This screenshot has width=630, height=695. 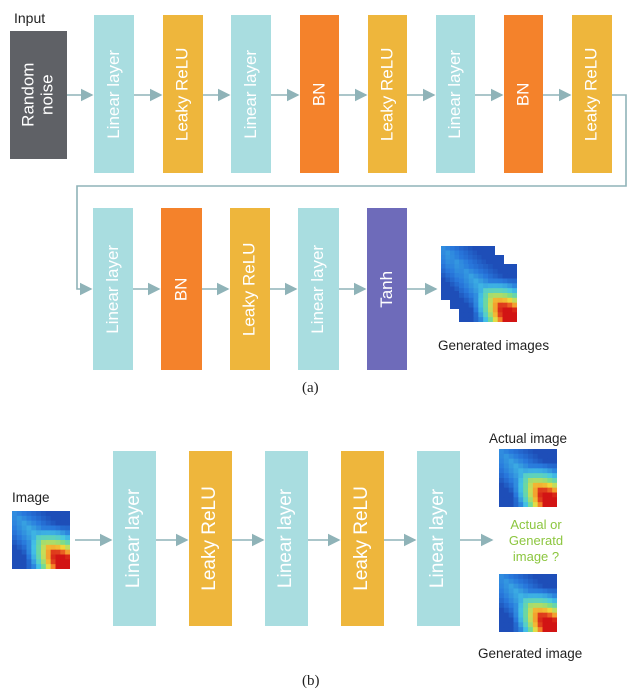 I want to click on caption-b: (b), so click(x=311, y=681).